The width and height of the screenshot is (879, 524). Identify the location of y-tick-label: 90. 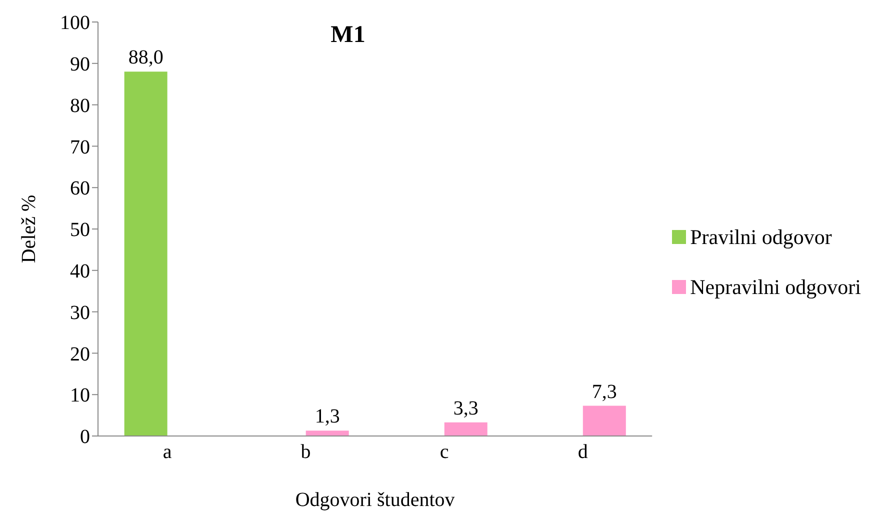
(80, 65).